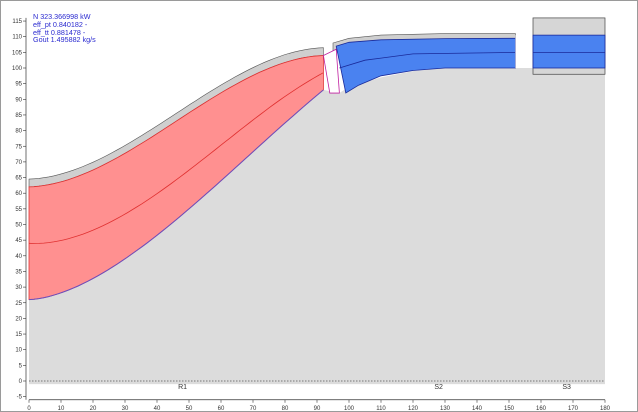  Describe the element at coordinates (18, 132) in the screenshot. I see `y-tick-label: 80` at that location.